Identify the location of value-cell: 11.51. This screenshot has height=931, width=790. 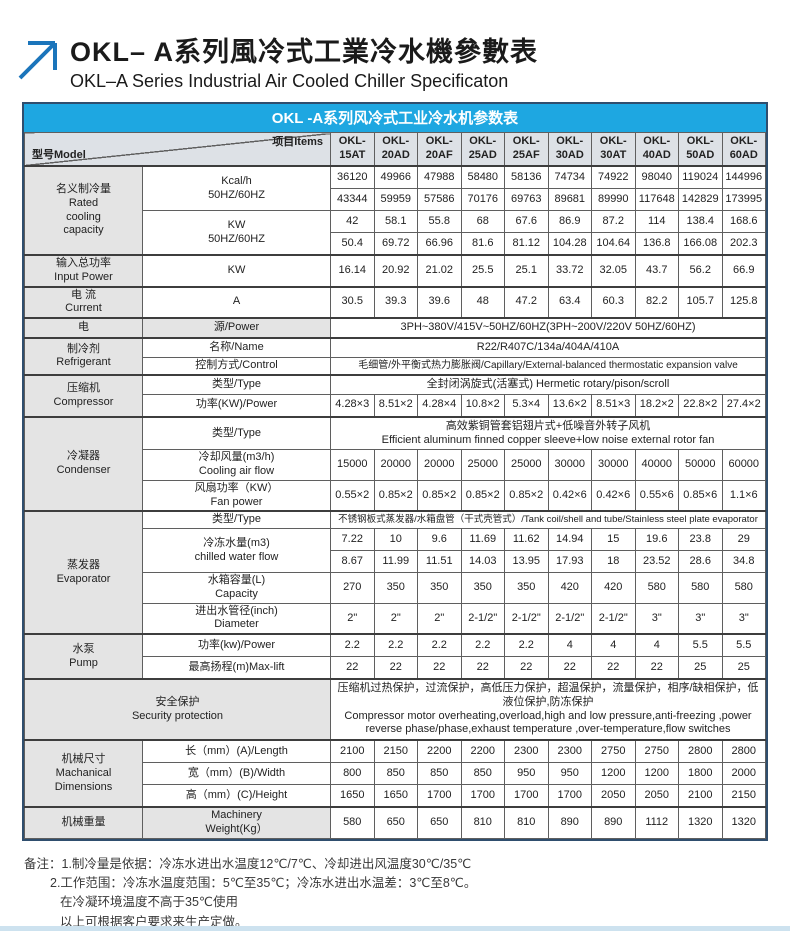
(439, 562).